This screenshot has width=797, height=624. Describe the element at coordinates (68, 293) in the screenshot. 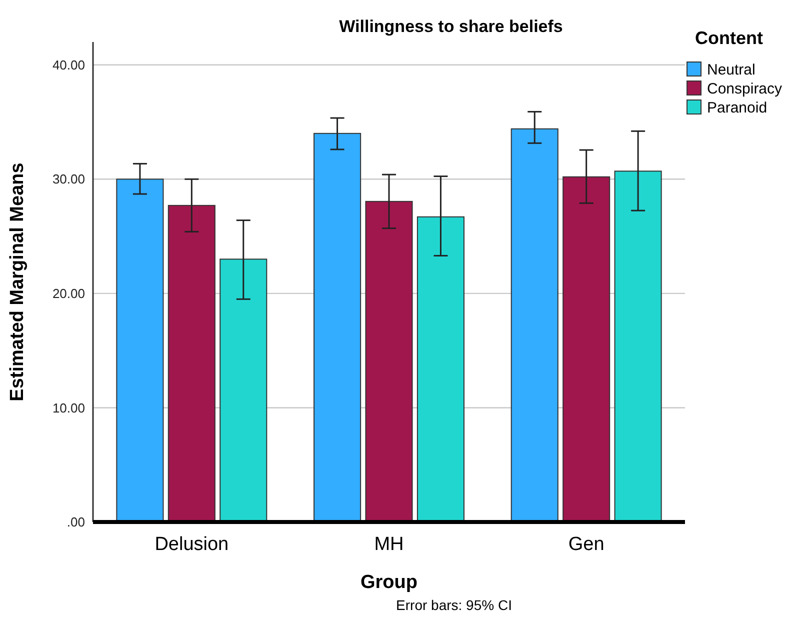

I see `y-tick-label: 20.00` at that location.